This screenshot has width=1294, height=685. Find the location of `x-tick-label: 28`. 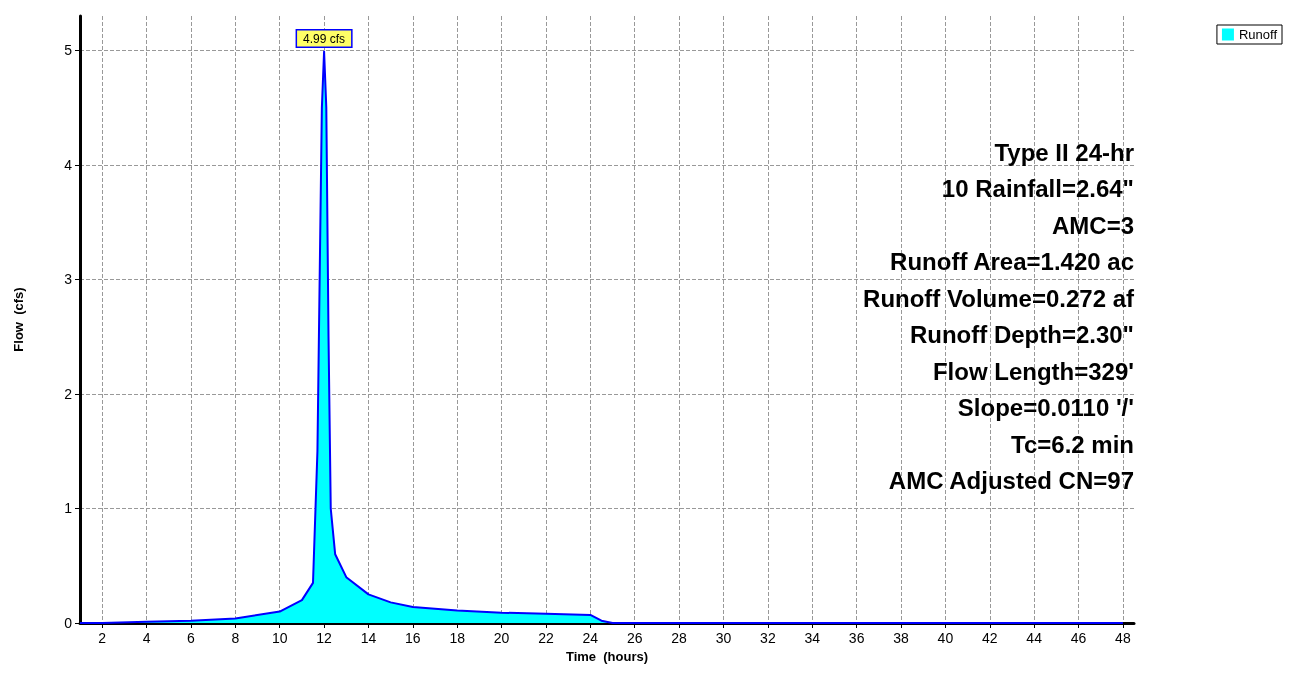

x-tick-label: 28 is located at coordinates (679, 638).